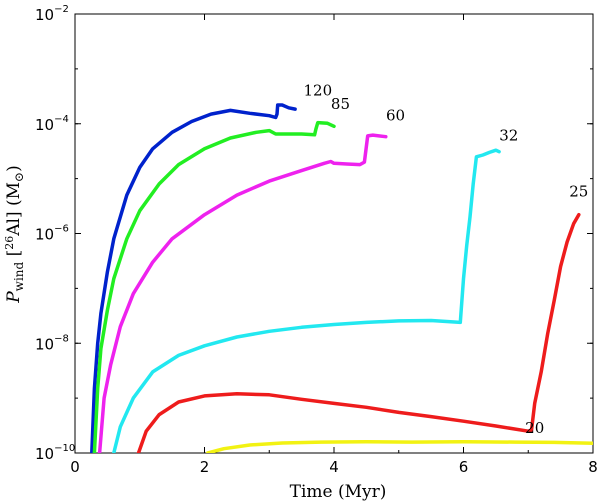 This screenshot has height=504, width=600. What do you see at coordinates (61, 229) in the screenshot?
I see `y-tick-exponent: −6` at bounding box center [61, 229].